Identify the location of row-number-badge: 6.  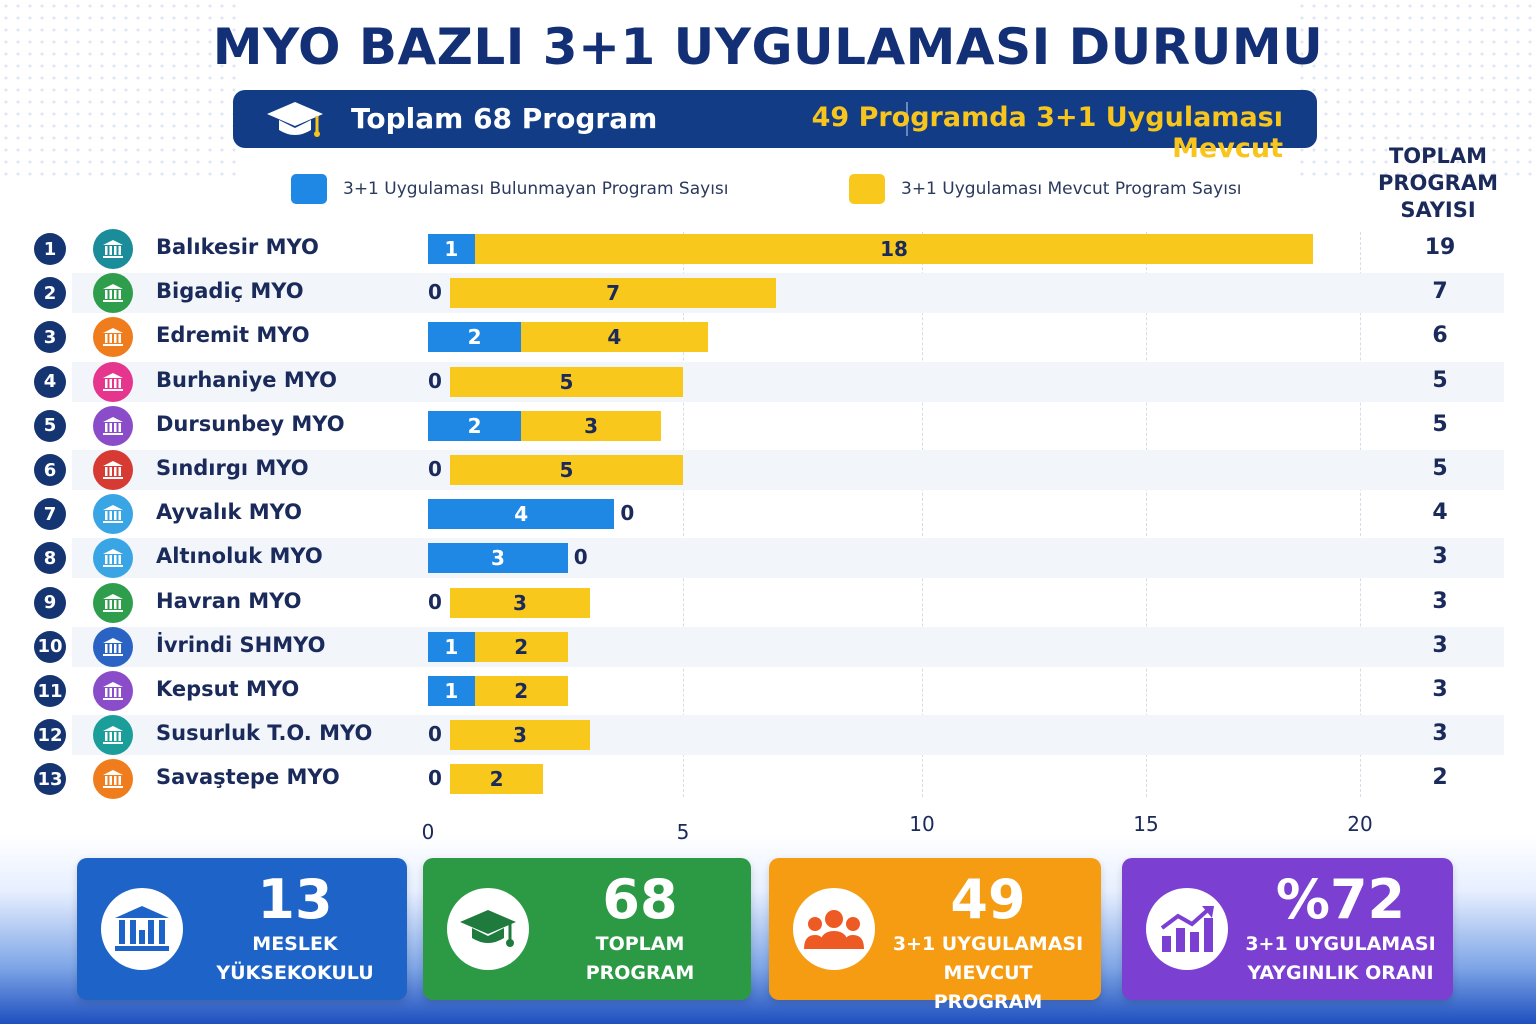
(50, 470).